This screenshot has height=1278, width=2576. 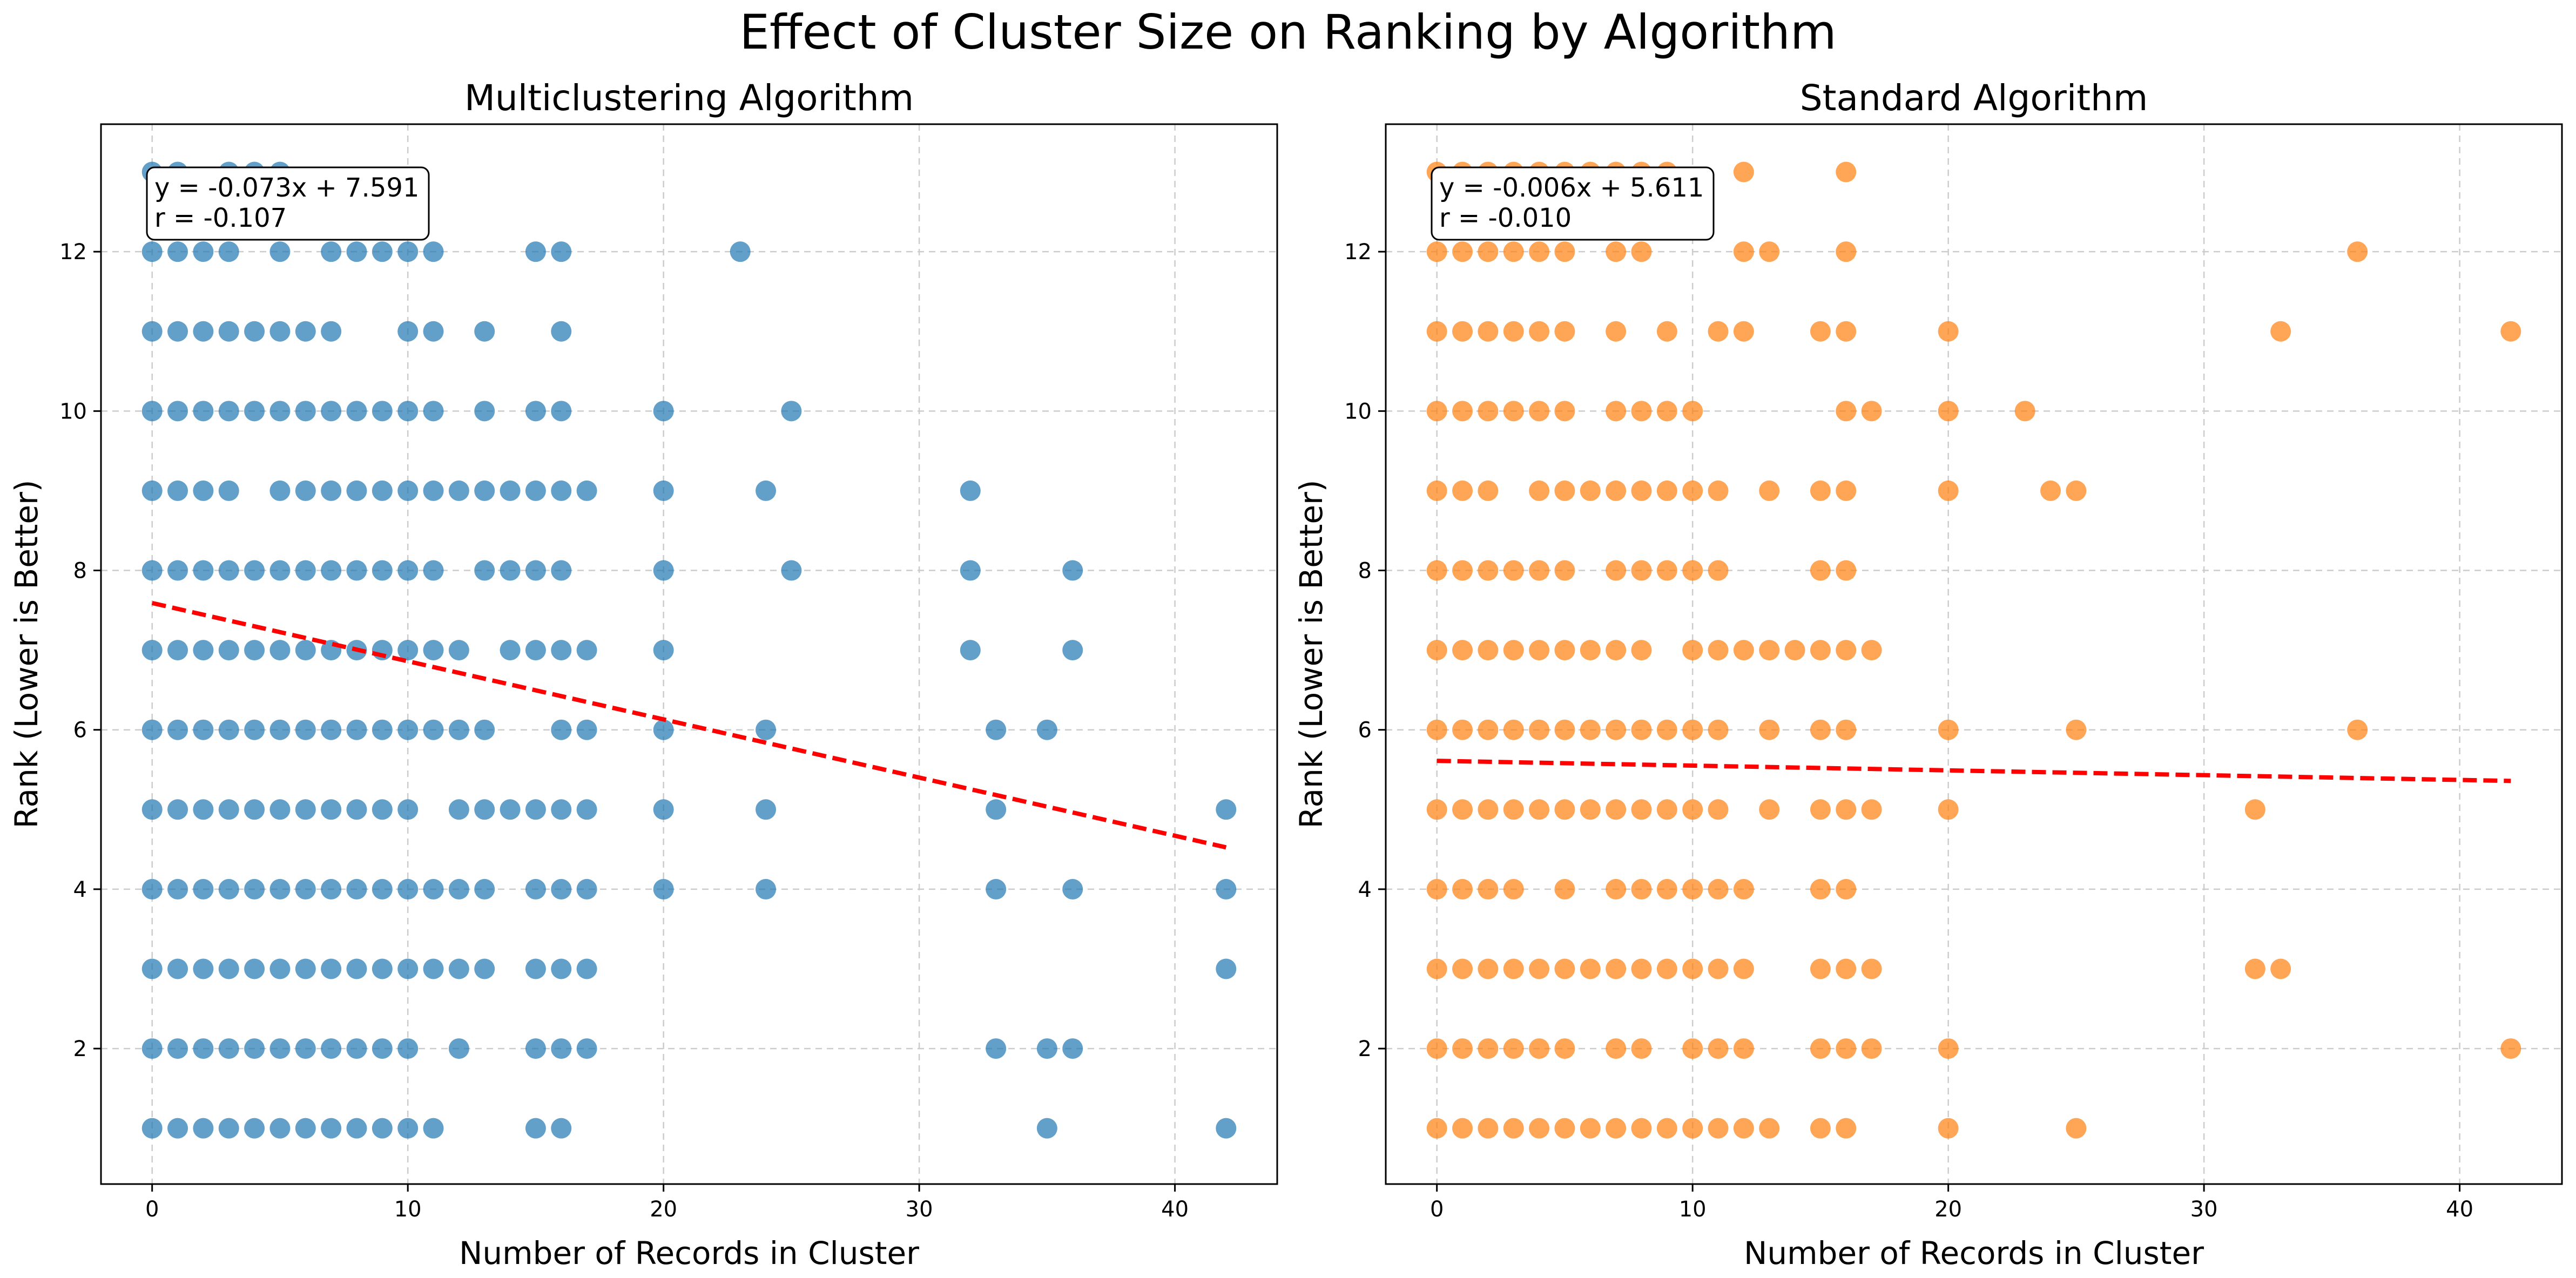 What do you see at coordinates (2204, 1209) in the screenshot?
I see `x-tick-label: 30` at bounding box center [2204, 1209].